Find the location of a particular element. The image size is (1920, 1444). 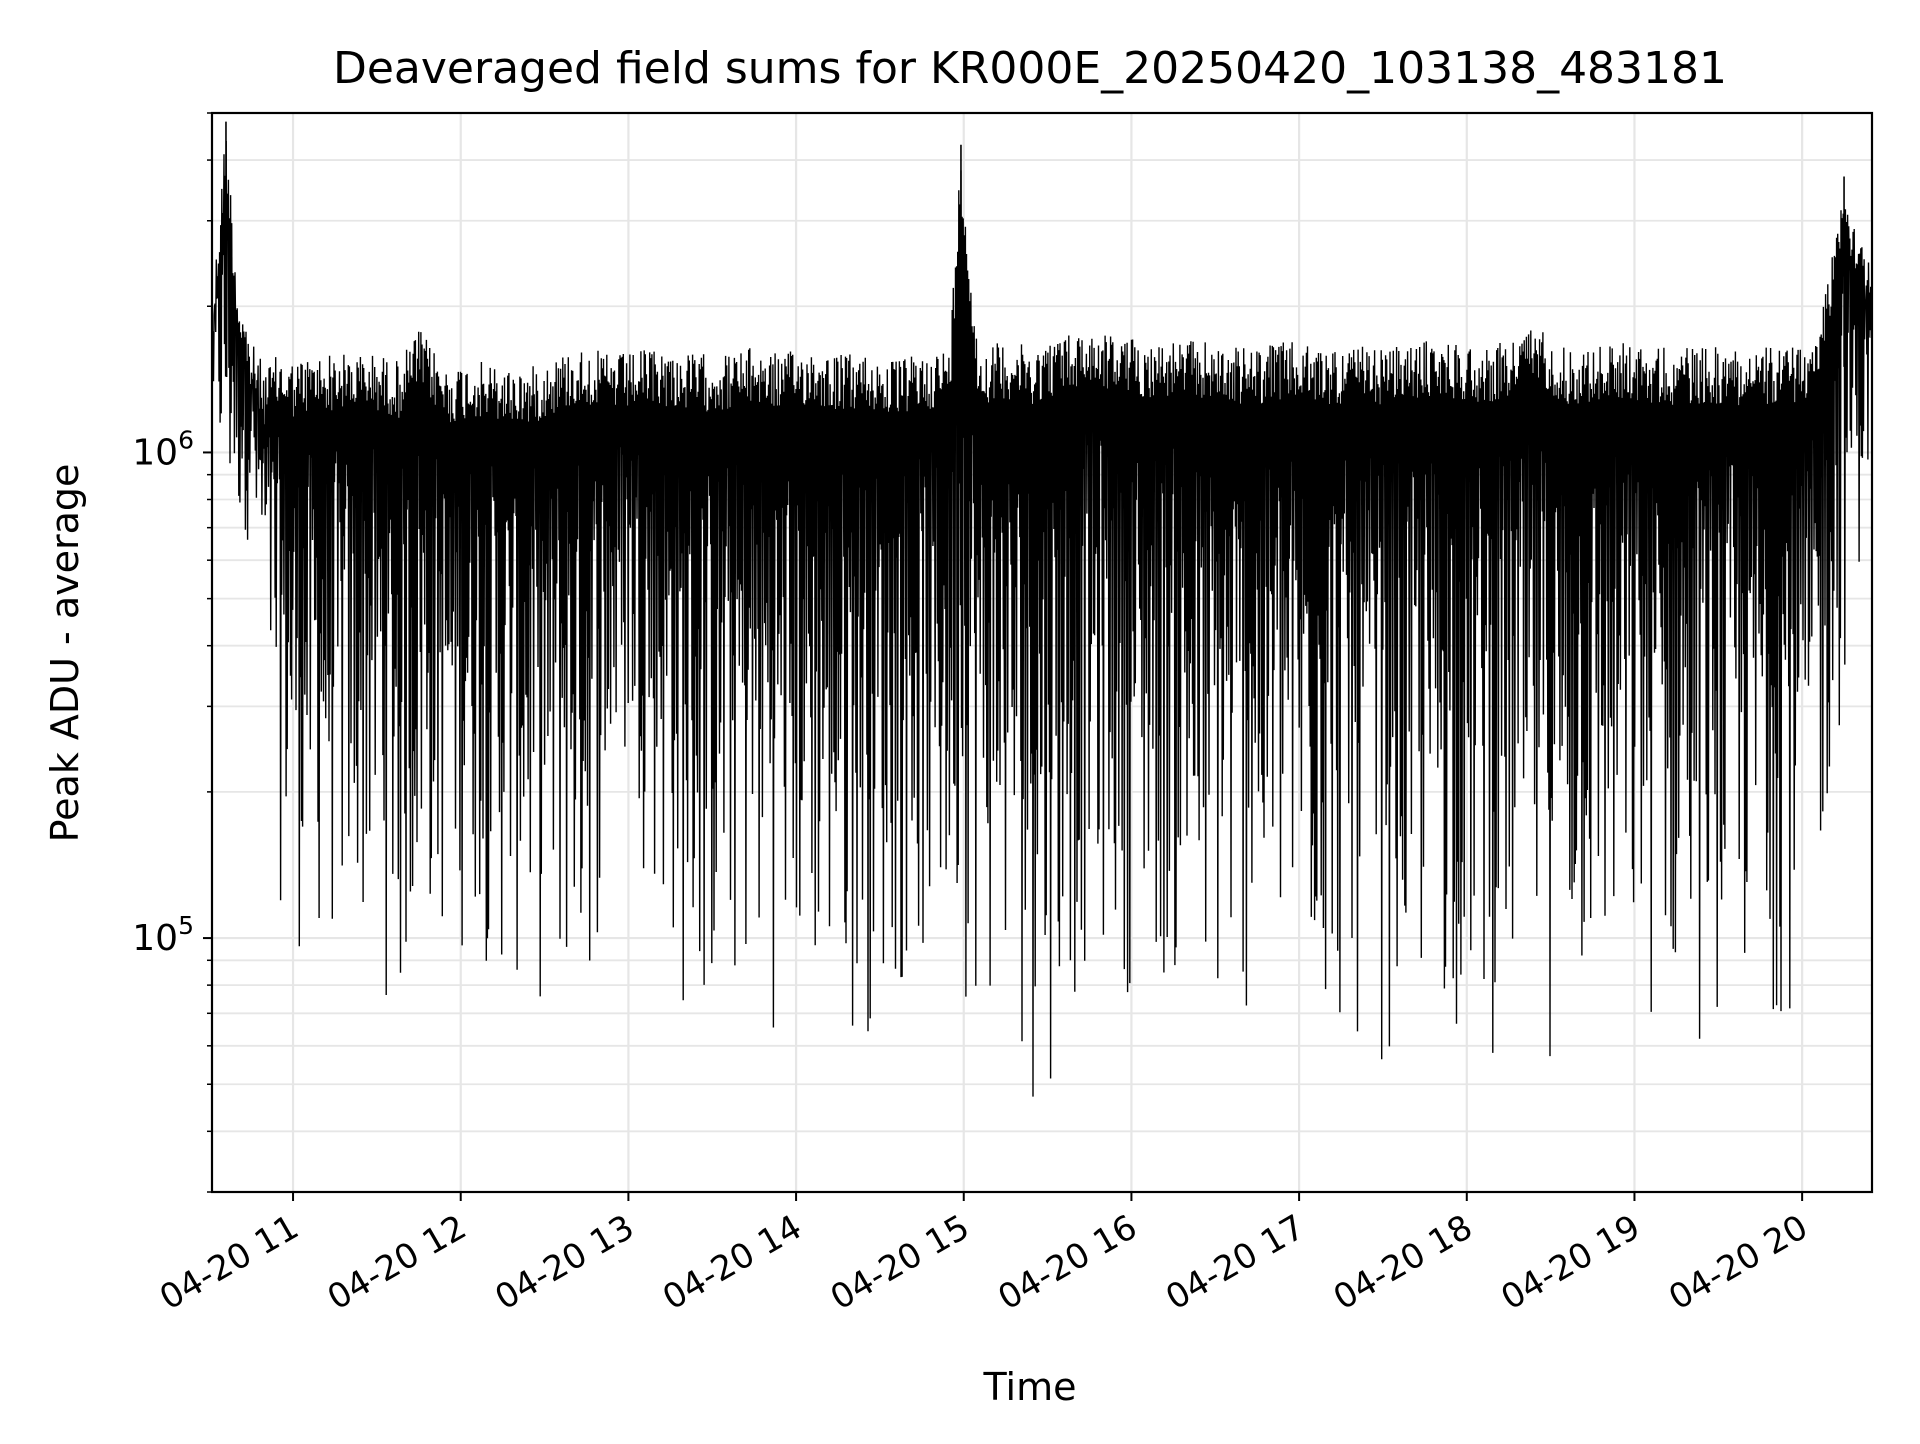

x-axis-label: Time is located at coordinates (1030, 1387).